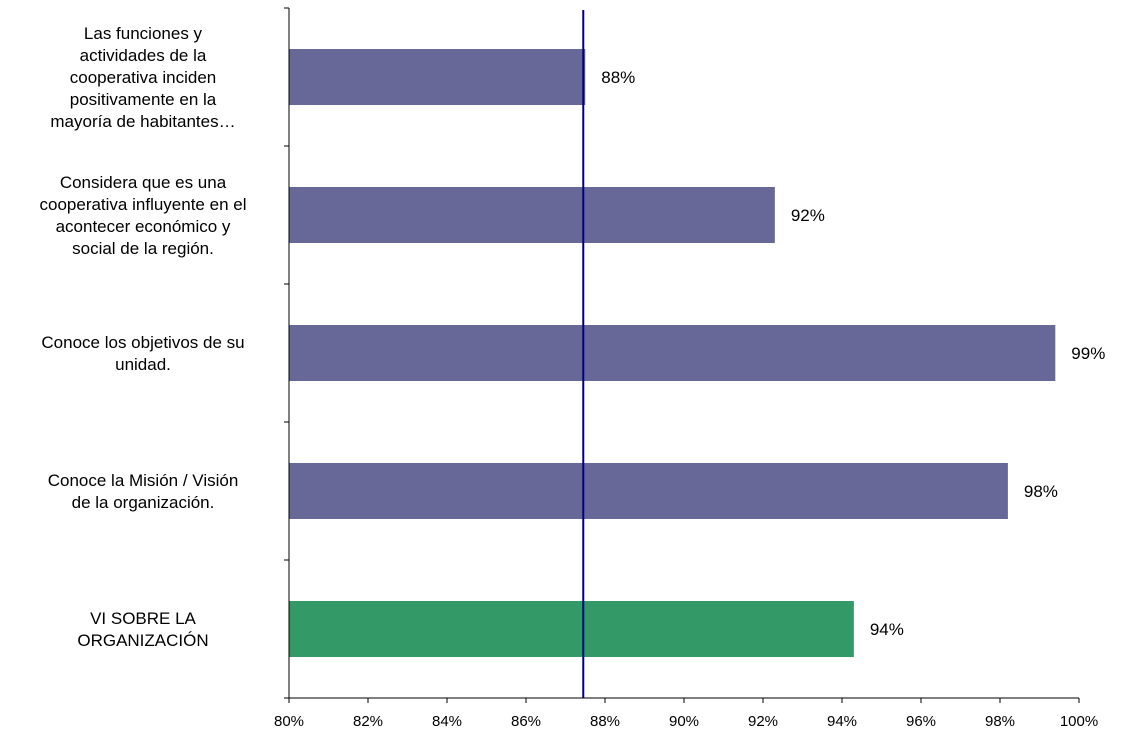  I want to click on x-tick-label: 94%, so click(842, 721).